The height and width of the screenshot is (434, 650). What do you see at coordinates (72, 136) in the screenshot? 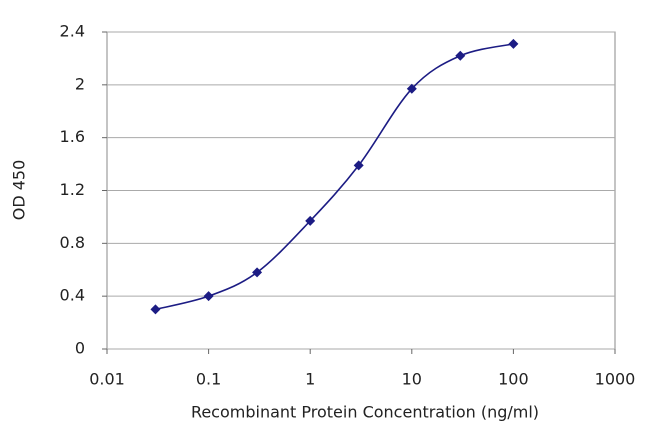
I see `y-tick-label: 1.6` at bounding box center [72, 136].